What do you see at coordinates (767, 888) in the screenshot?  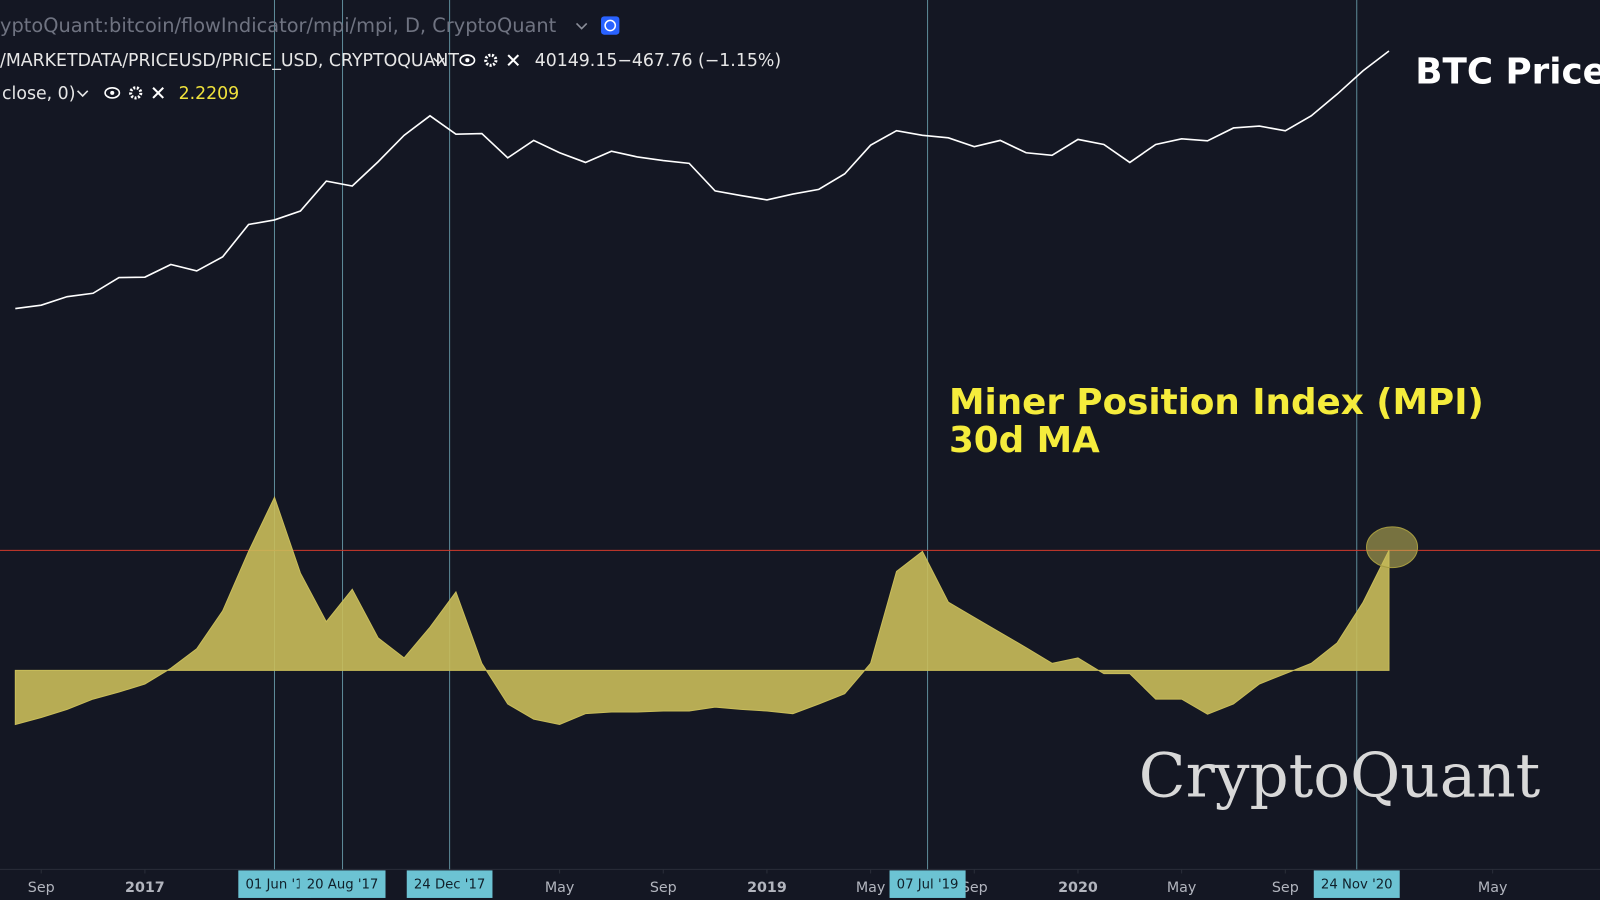 I see `x-tick-label: 2019` at bounding box center [767, 888].